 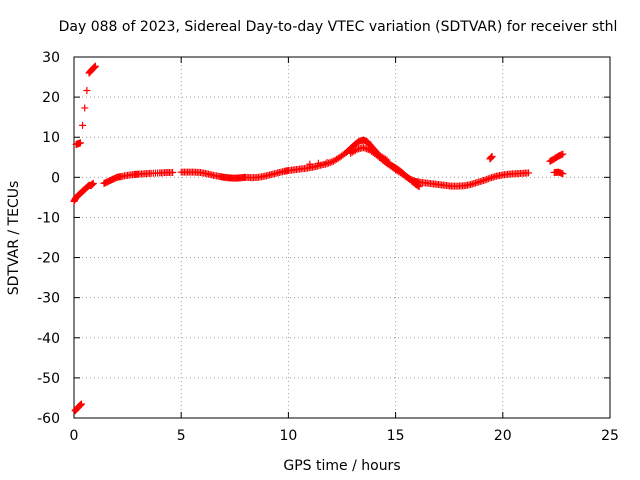 What do you see at coordinates (503, 436) in the screenshot?
I see `x-tick-label: 20` at bounding box center [503, 436].